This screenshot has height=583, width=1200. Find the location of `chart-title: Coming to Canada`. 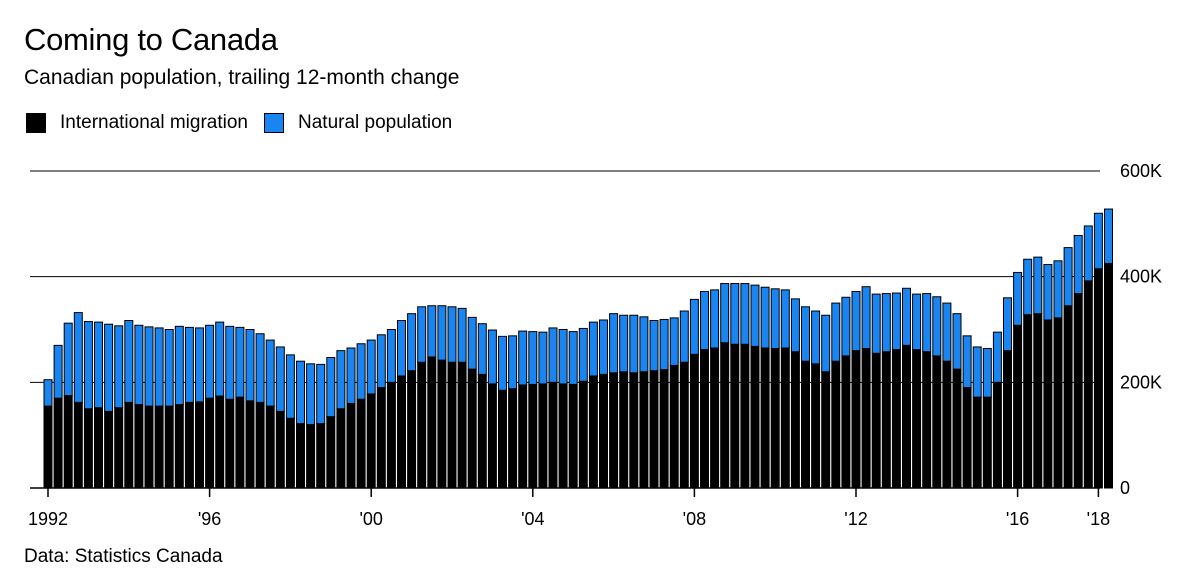

chart-title: Coming to Canada is located at coordinates (151, 39).